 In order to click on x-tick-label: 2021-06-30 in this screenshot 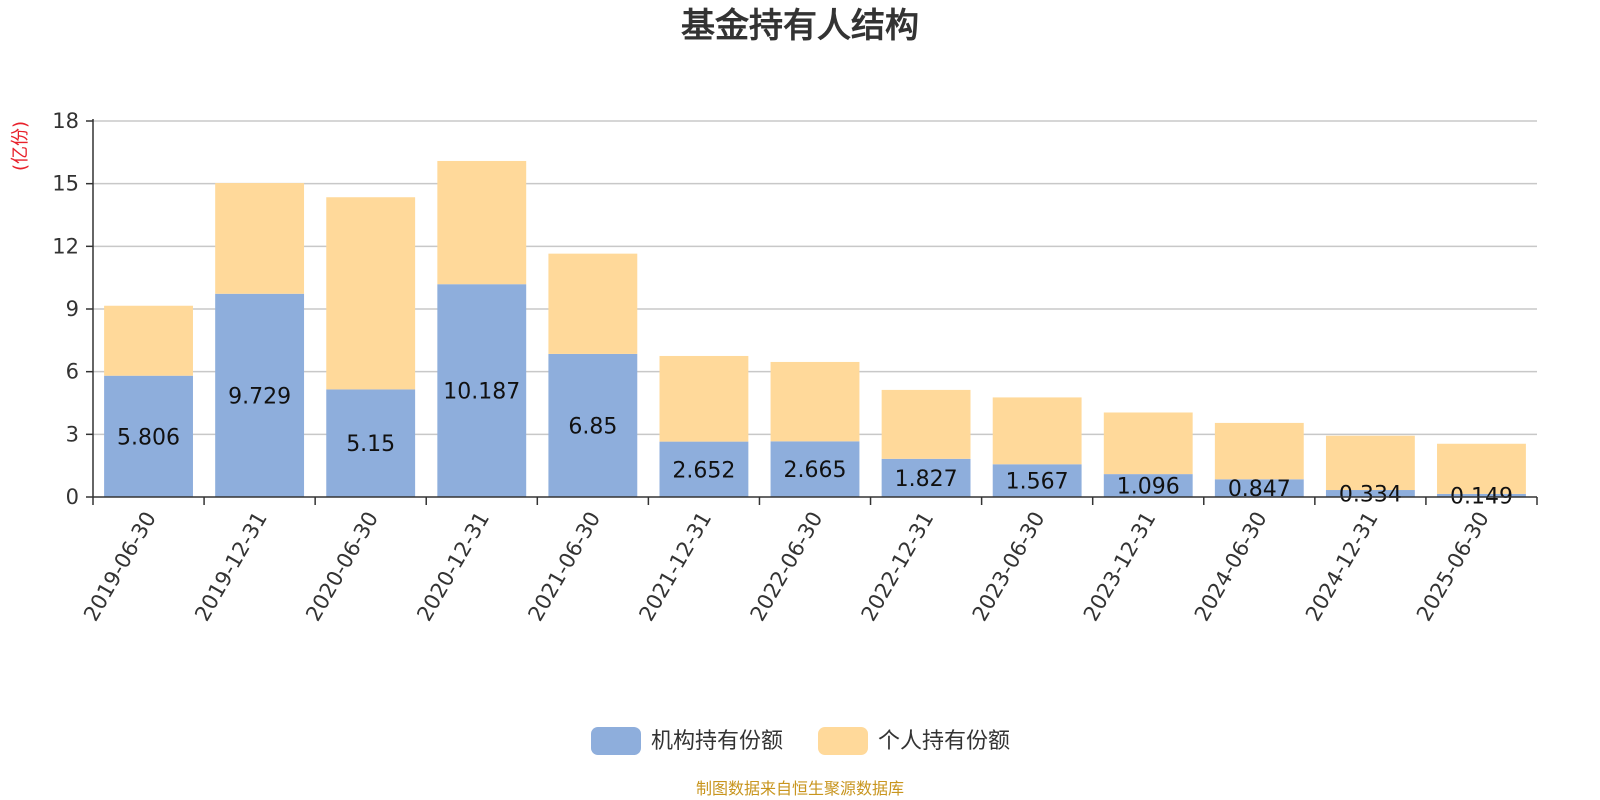, I will do `click(564, 567)`.